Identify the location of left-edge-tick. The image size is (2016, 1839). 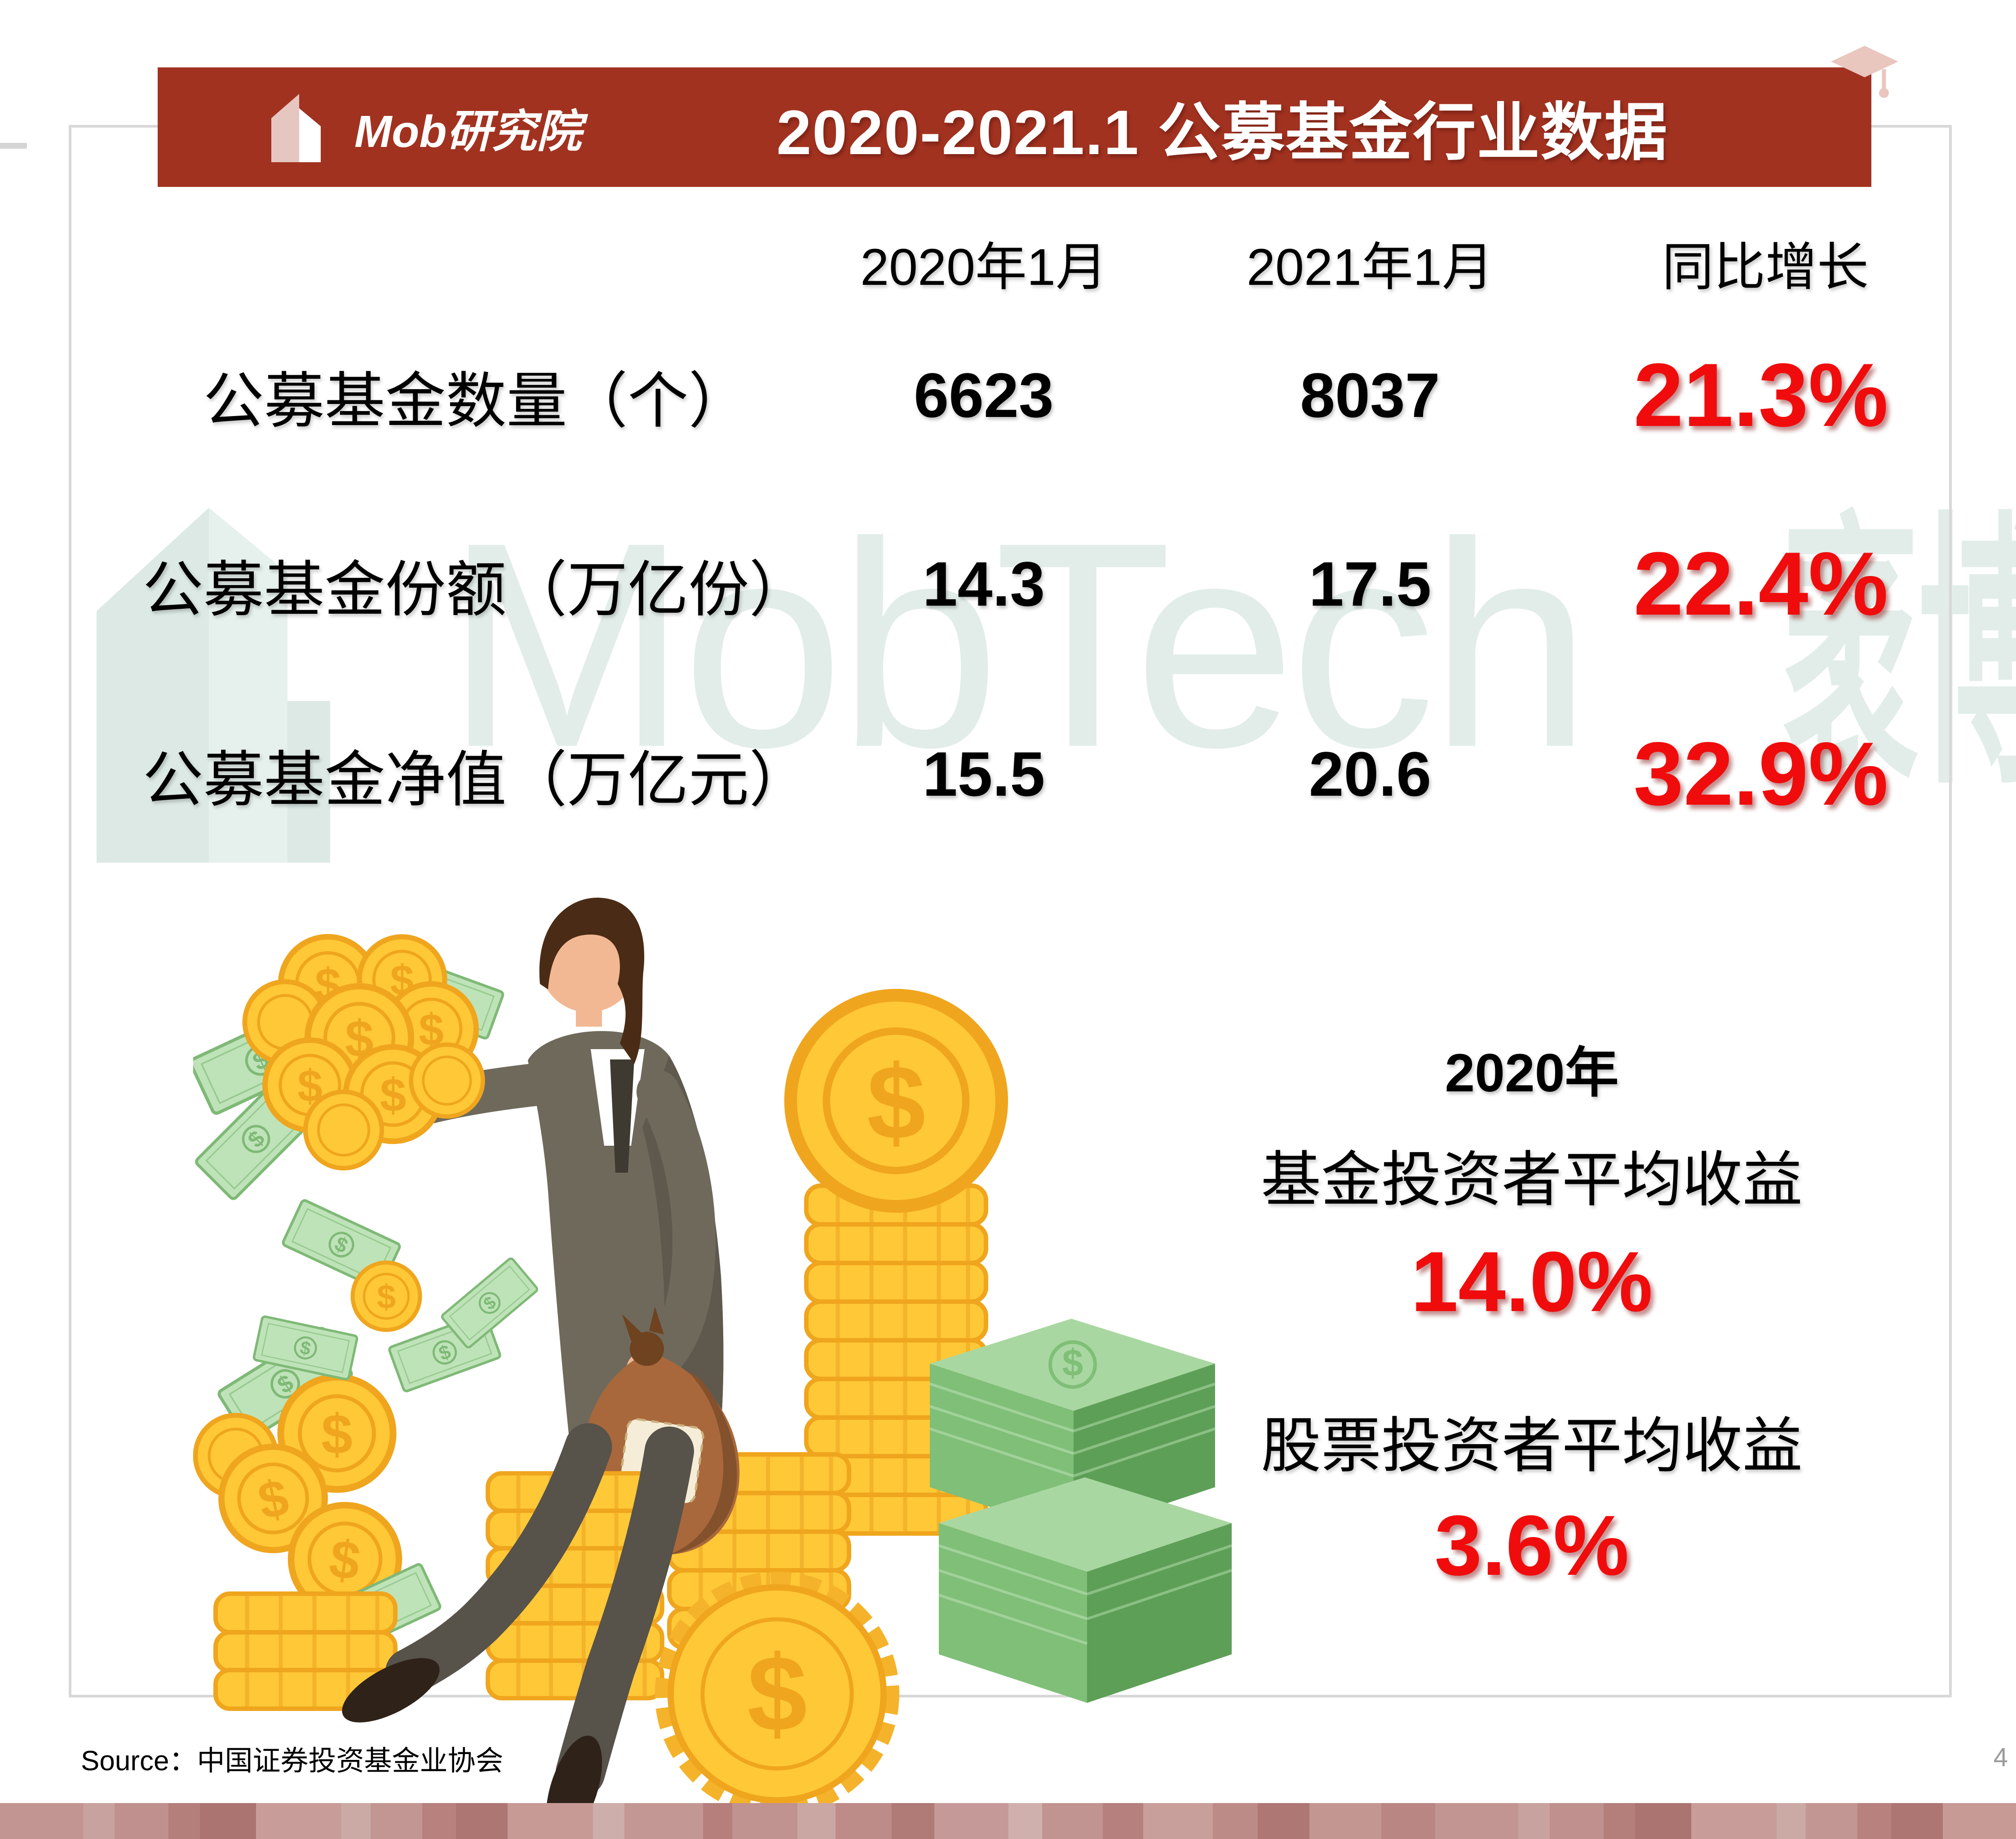
(14, 146).